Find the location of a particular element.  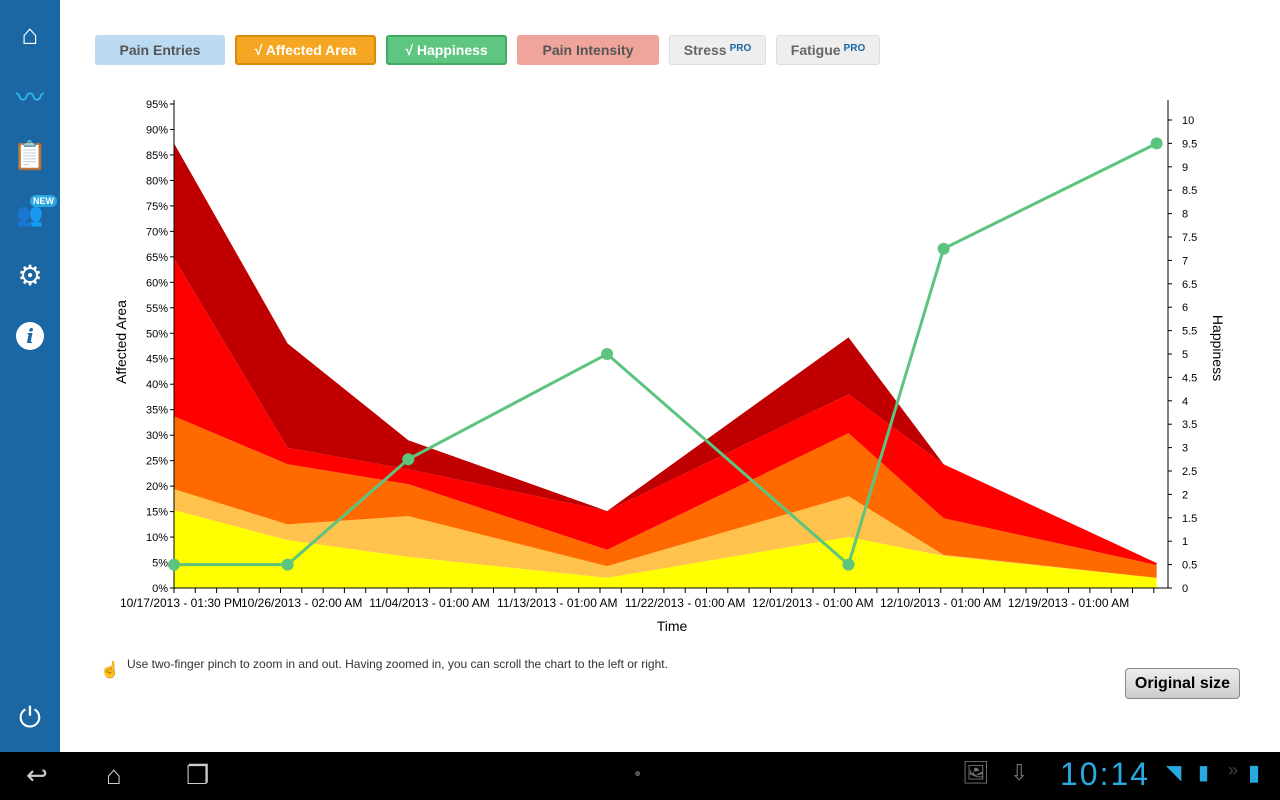

x-tick-label: 12/01/2013 - 01:00 AM is located at coordinates (812, 603).